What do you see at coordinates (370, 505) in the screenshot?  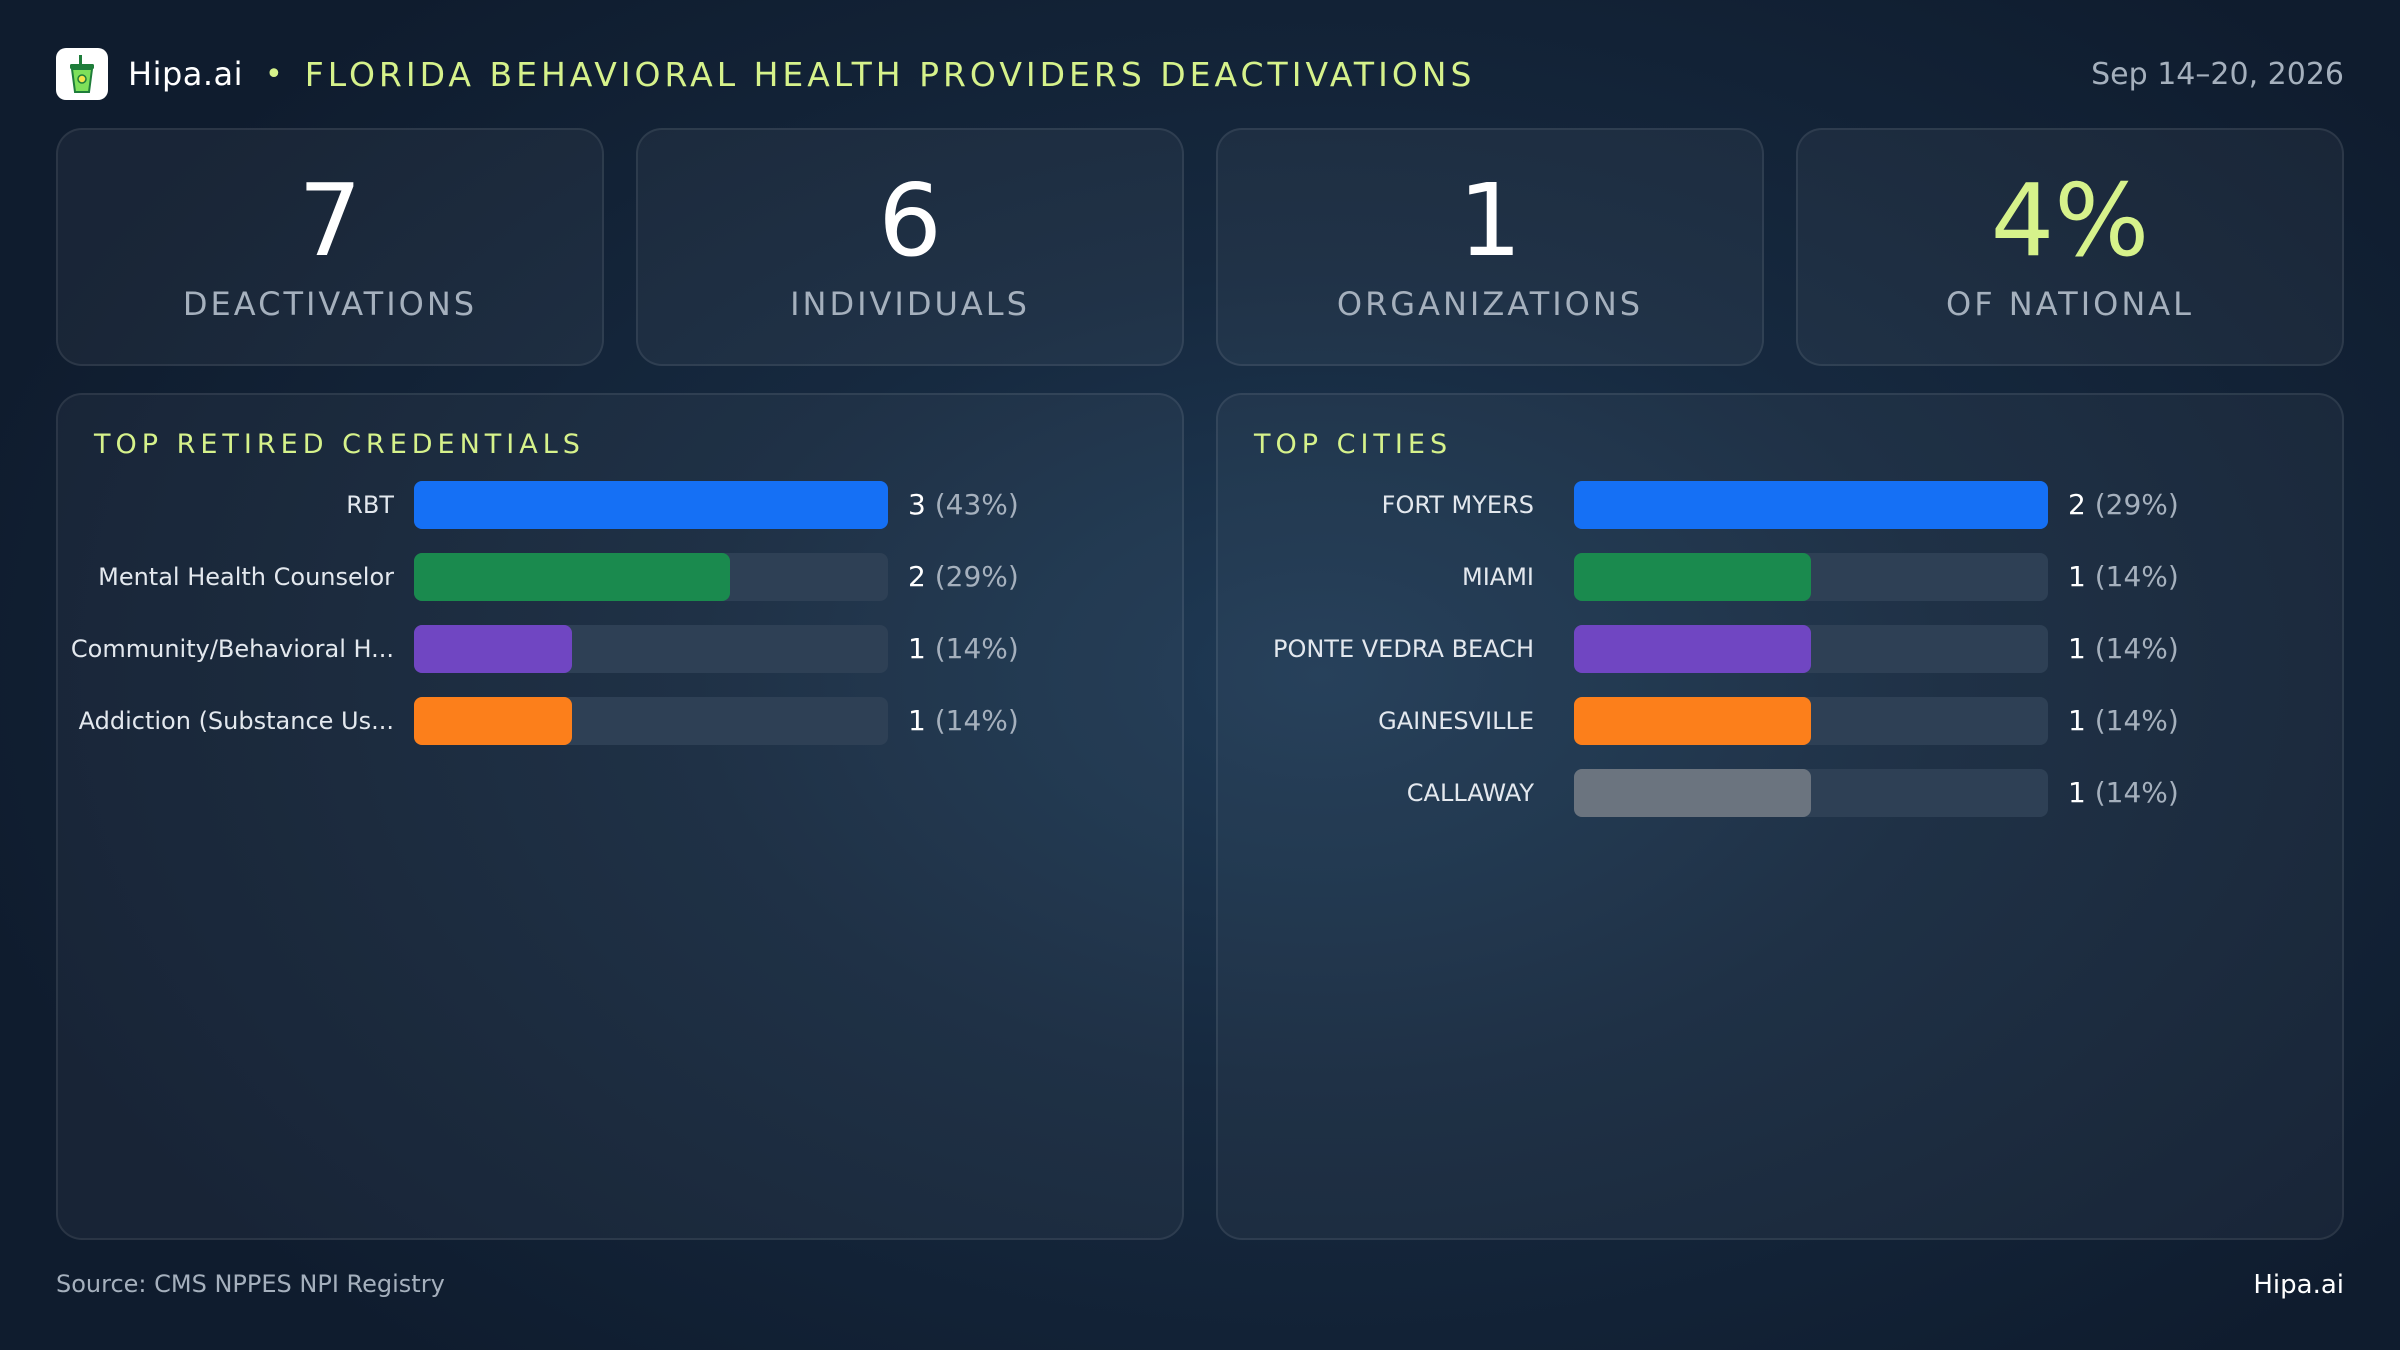 I see `bar-label: RBT` at bounding box center [370, 505].